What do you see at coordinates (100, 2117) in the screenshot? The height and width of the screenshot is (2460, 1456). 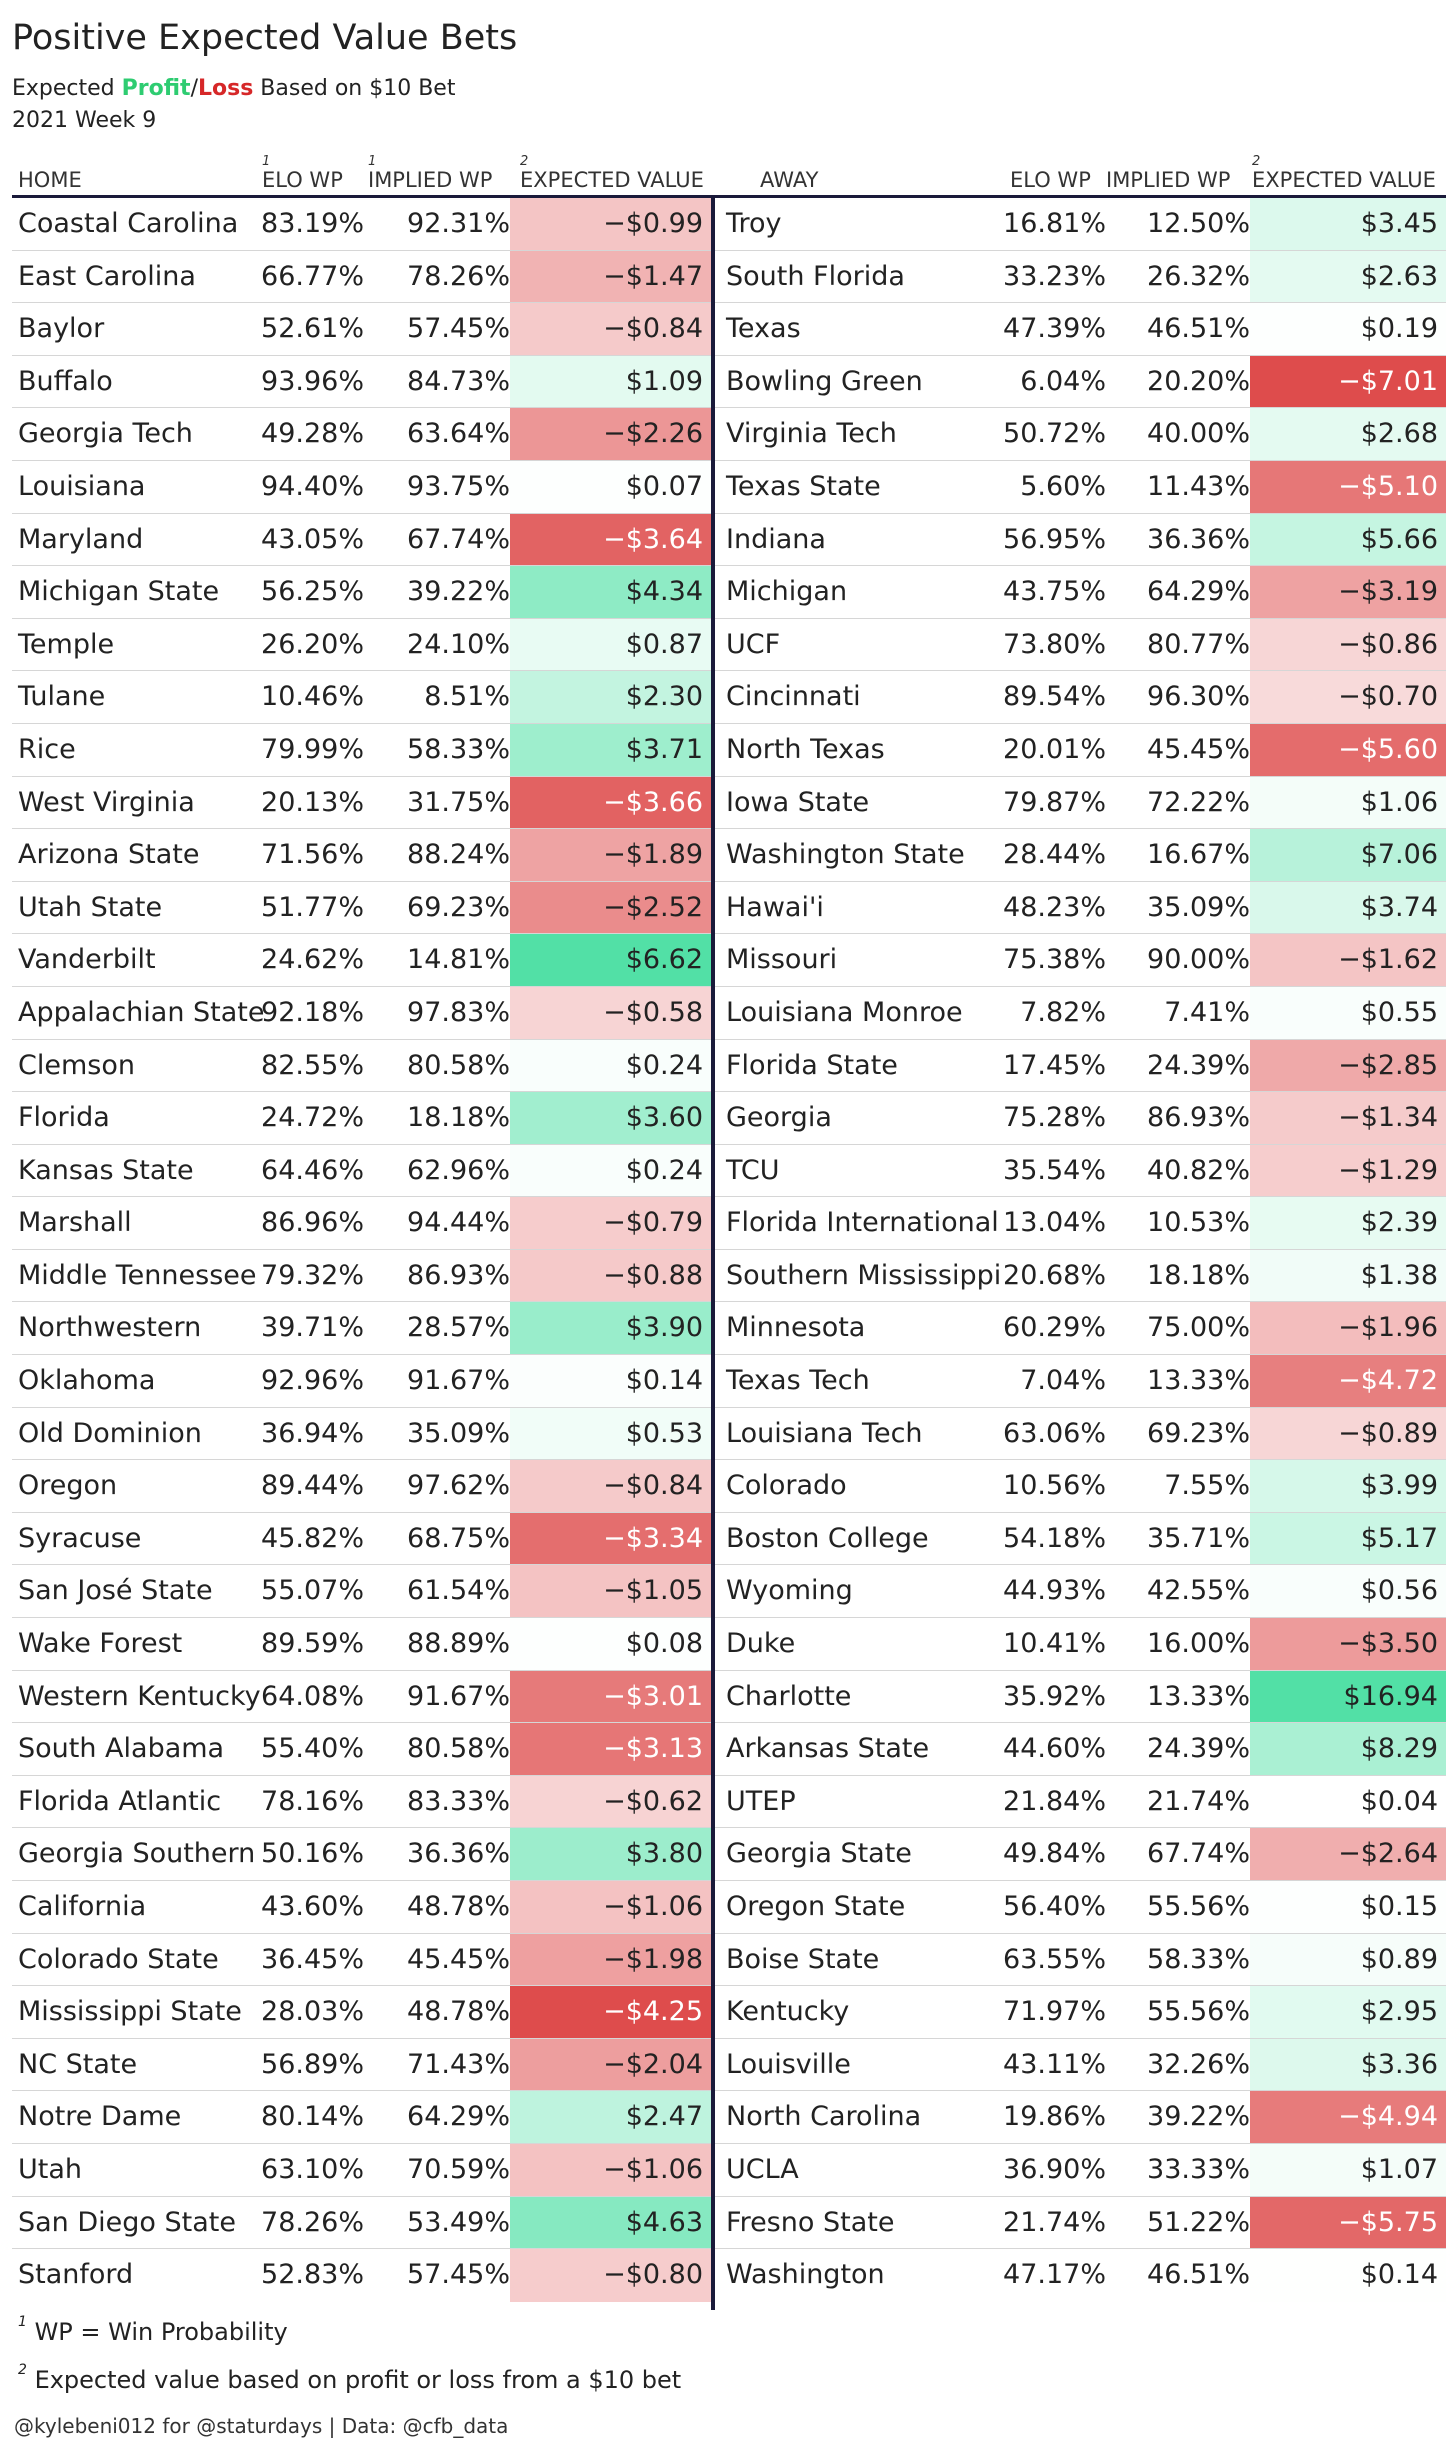 I see `home-team: Notre Dame` at bounding box center [100, 2117].